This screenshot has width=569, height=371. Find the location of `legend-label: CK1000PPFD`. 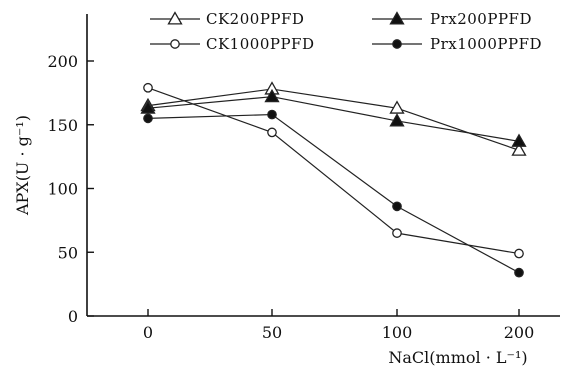

legend-label: CK1000PPFD is located at coordinates (260, 44).